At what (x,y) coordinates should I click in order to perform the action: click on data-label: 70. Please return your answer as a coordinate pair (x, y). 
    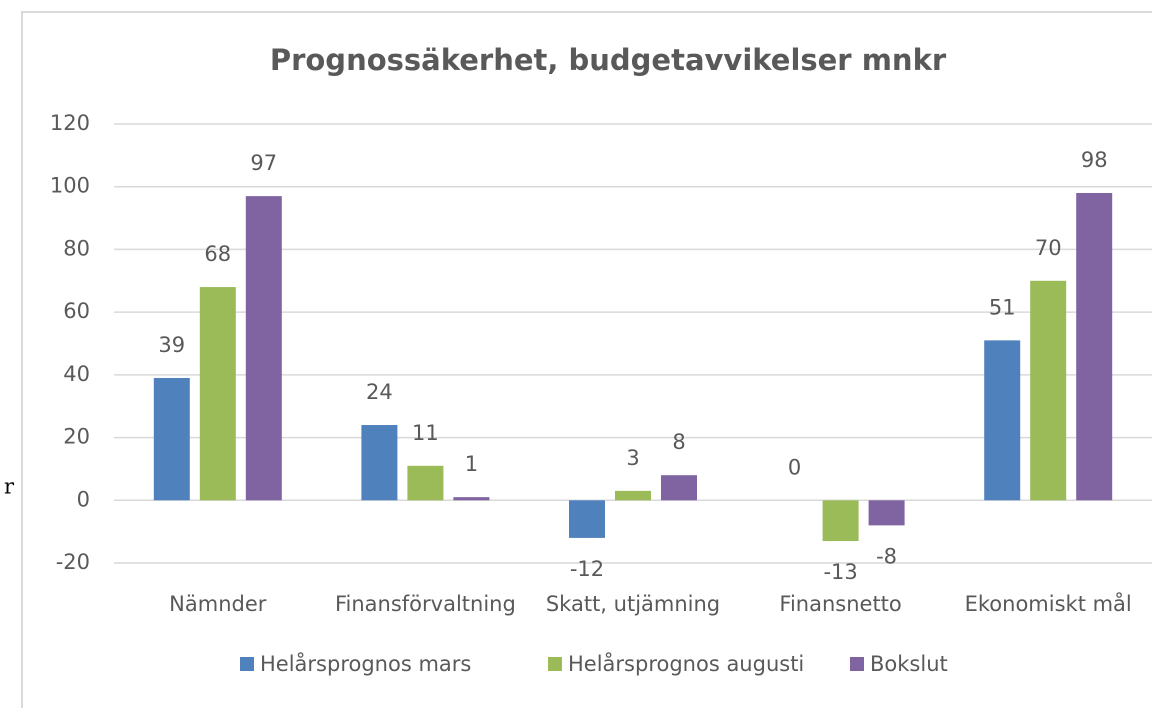
    Looking at the image, I should click on (1048, 248).